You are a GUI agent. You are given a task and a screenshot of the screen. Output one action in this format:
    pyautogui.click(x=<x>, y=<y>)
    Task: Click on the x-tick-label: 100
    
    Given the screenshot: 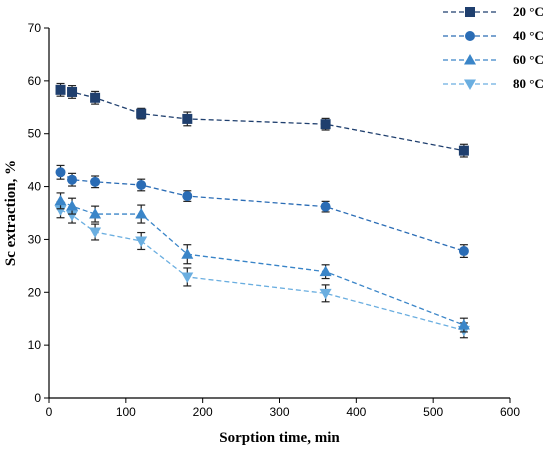 What is the action you would take?
    pyautogui.click(x=126, y=412)
    